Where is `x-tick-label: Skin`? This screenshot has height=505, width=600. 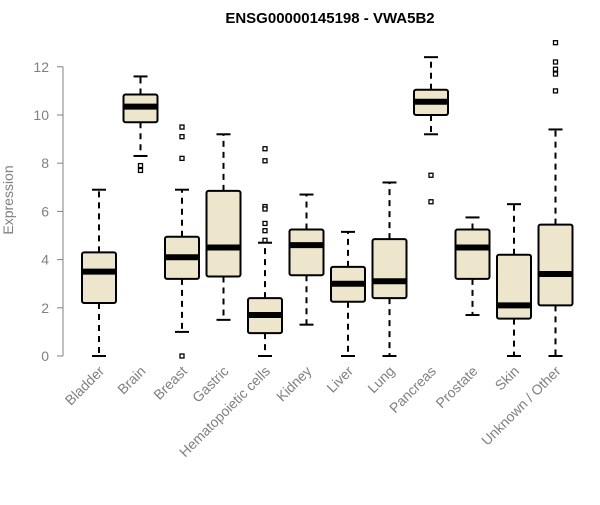 x-tick-label: Skin is located at coordinates (507, 378).